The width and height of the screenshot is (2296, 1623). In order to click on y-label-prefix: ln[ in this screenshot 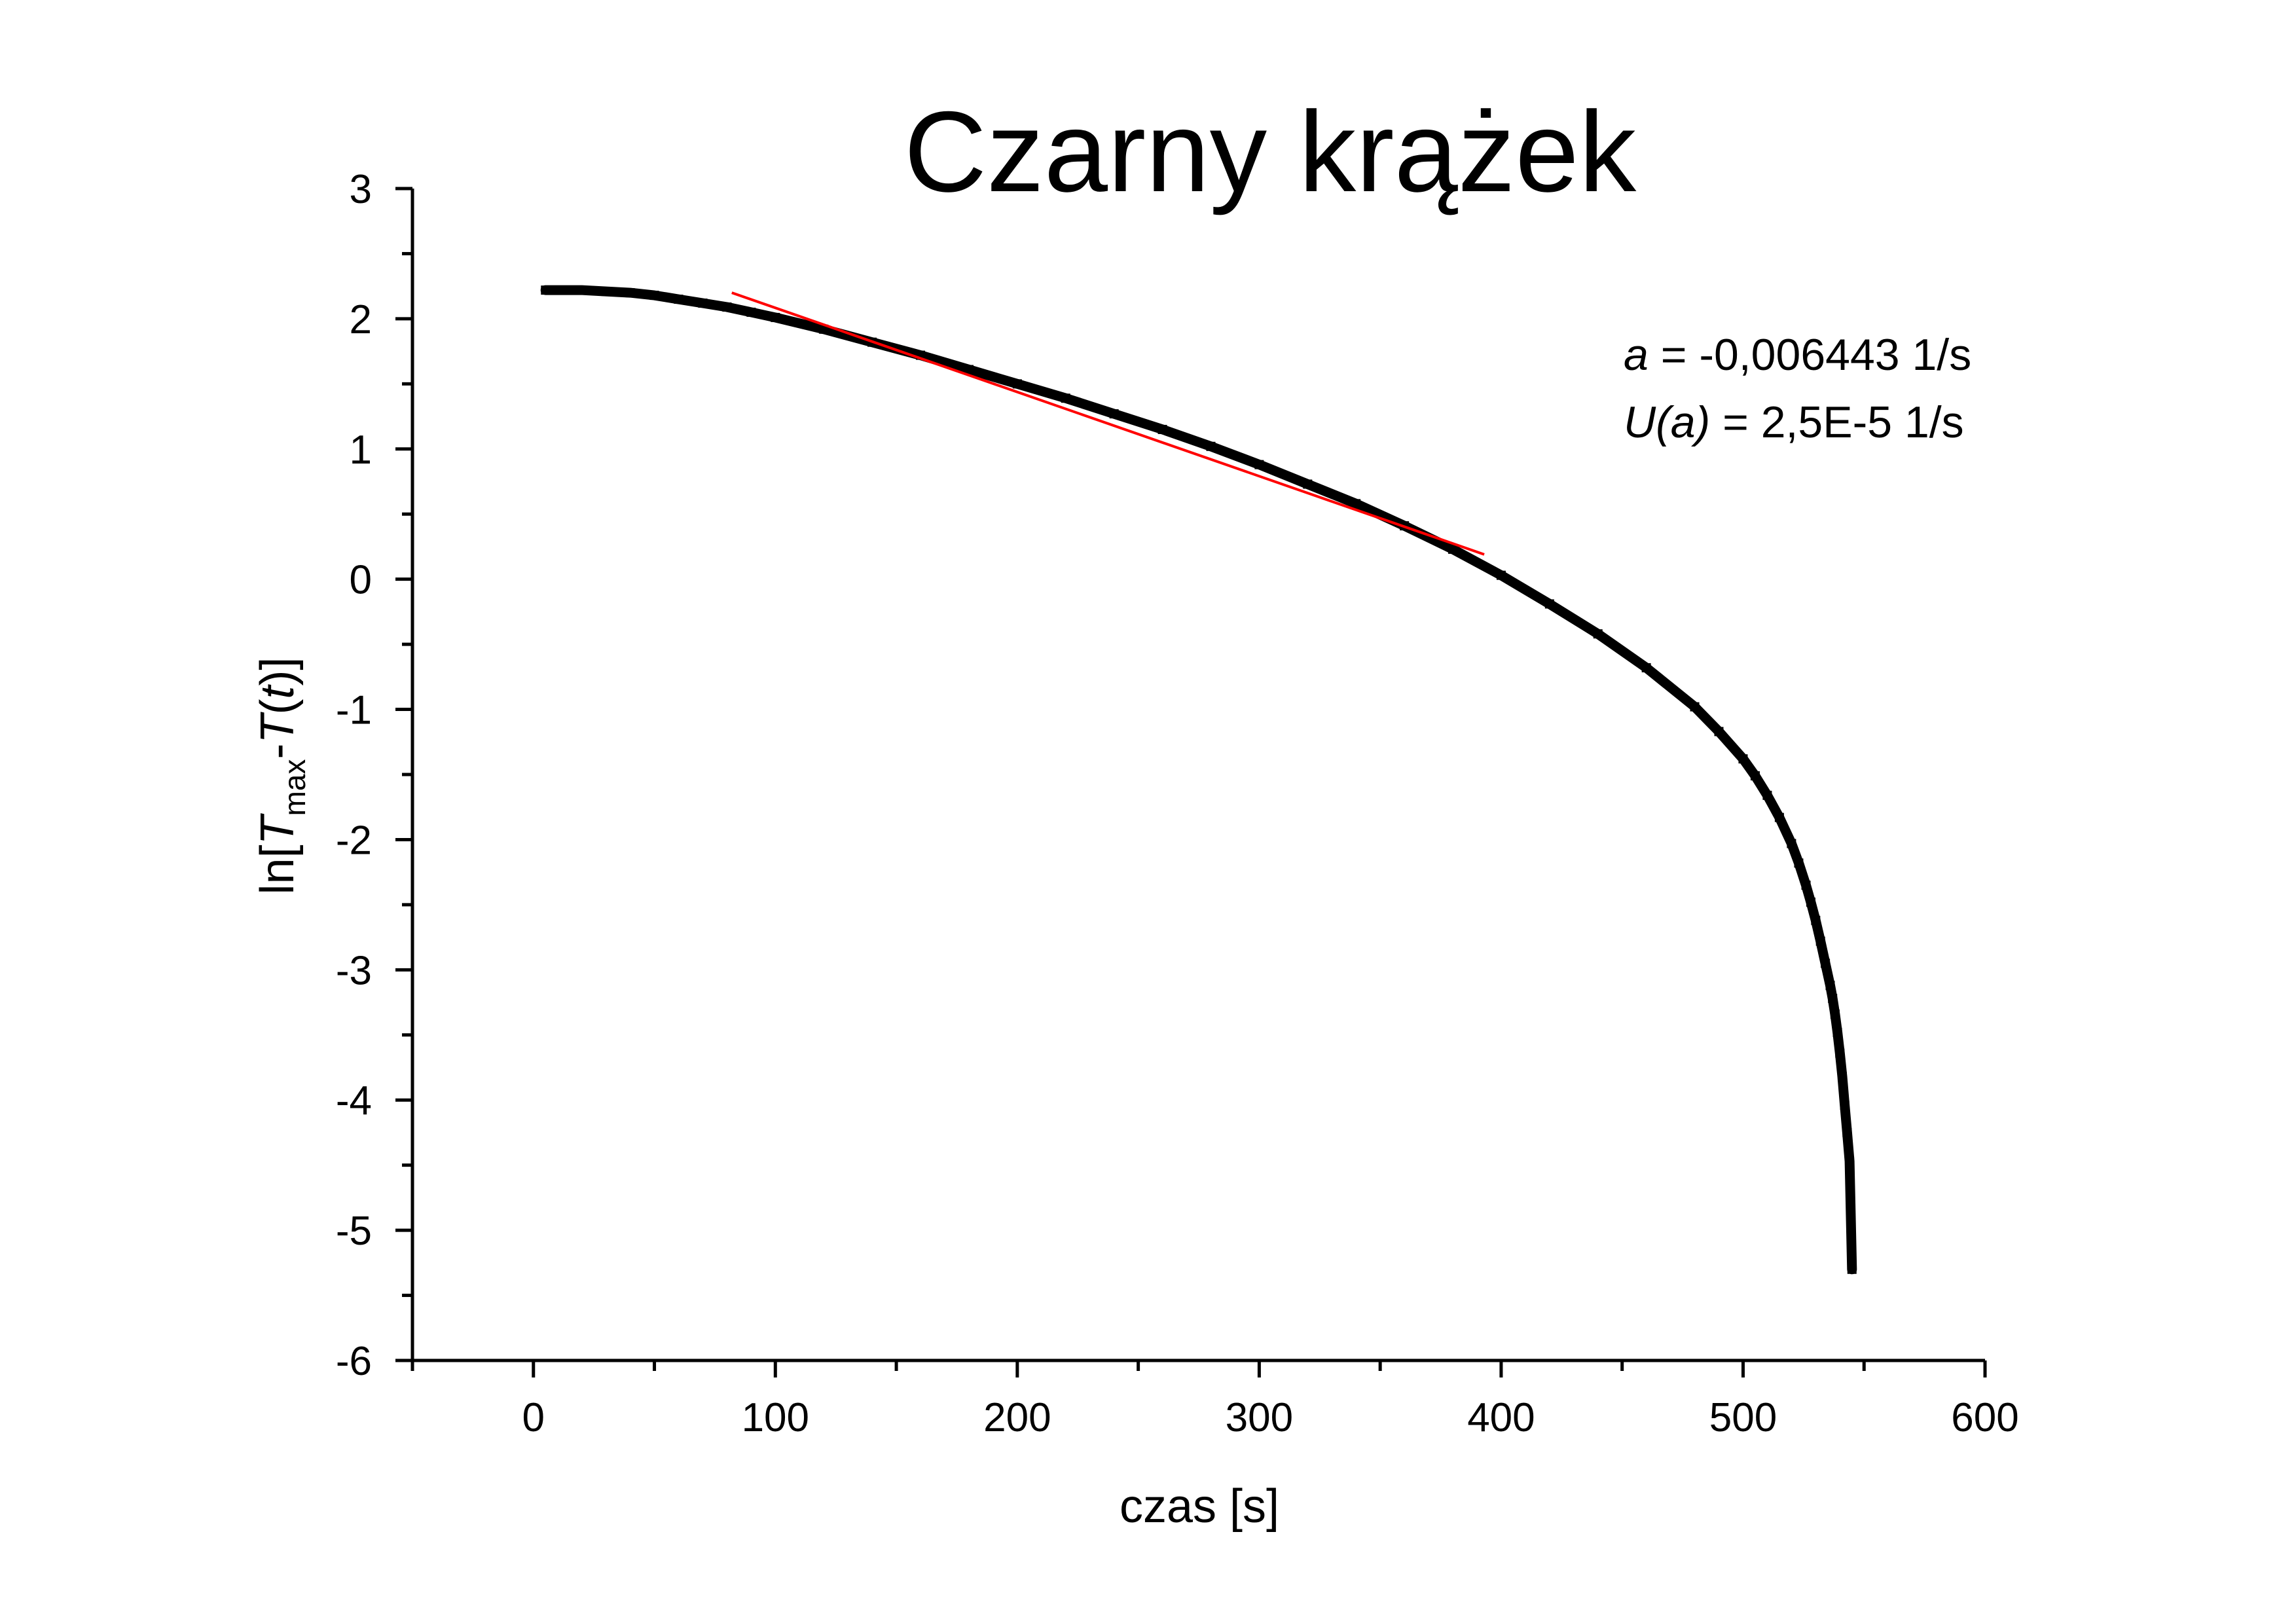, I will do `click(277, 869)`.